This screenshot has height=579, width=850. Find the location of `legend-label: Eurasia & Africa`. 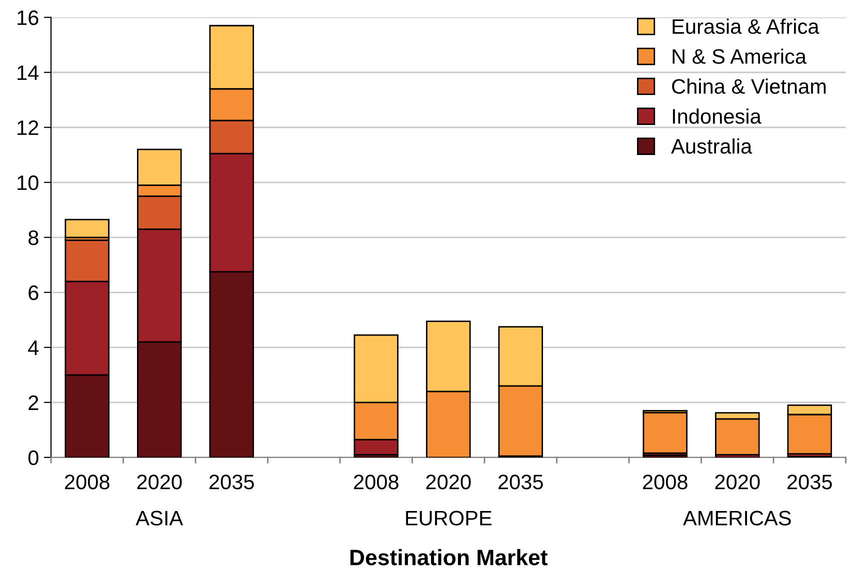

legend-label: Eurasia & Africa is located at coordinates (746, 26).